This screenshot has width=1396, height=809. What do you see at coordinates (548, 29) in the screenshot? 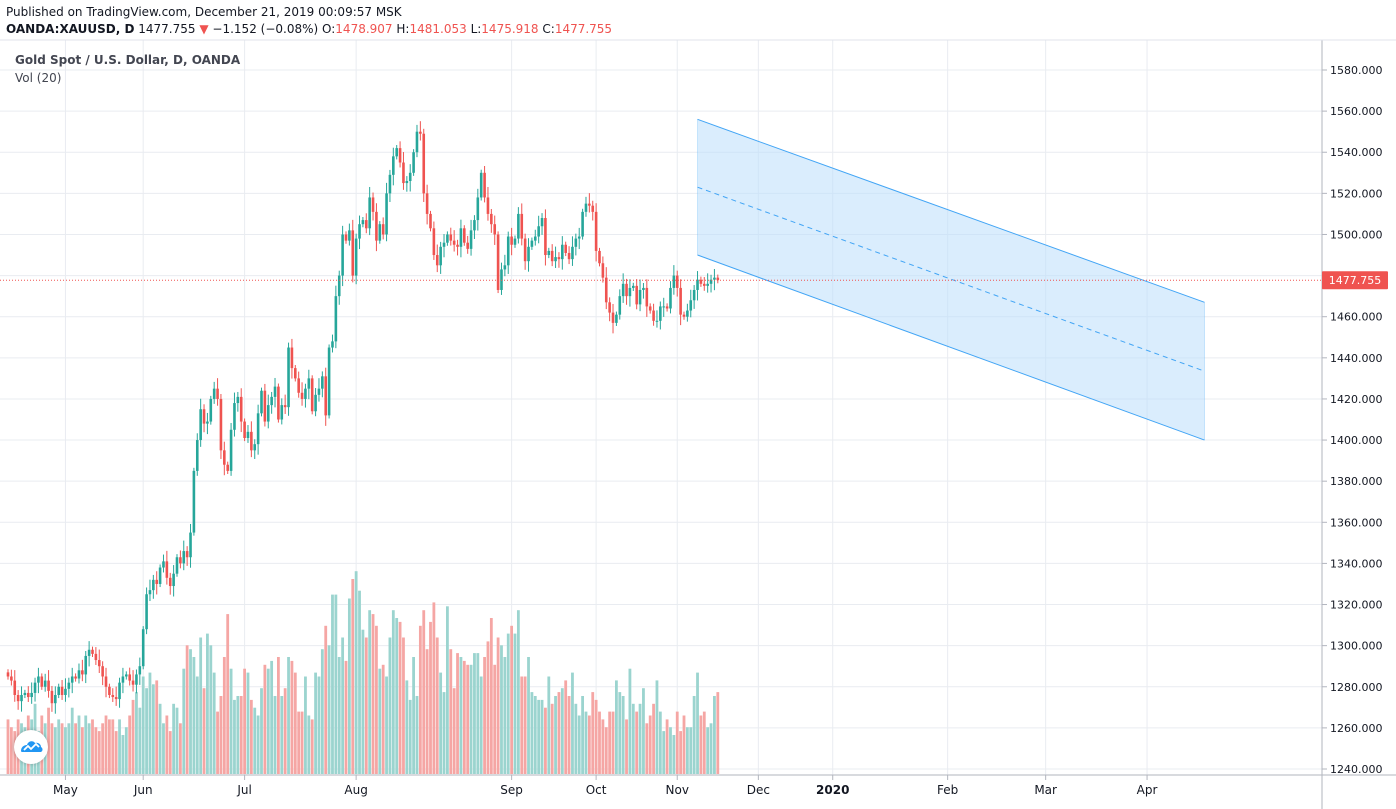
I see `close-label: C:` at bounding box center [548, 29].